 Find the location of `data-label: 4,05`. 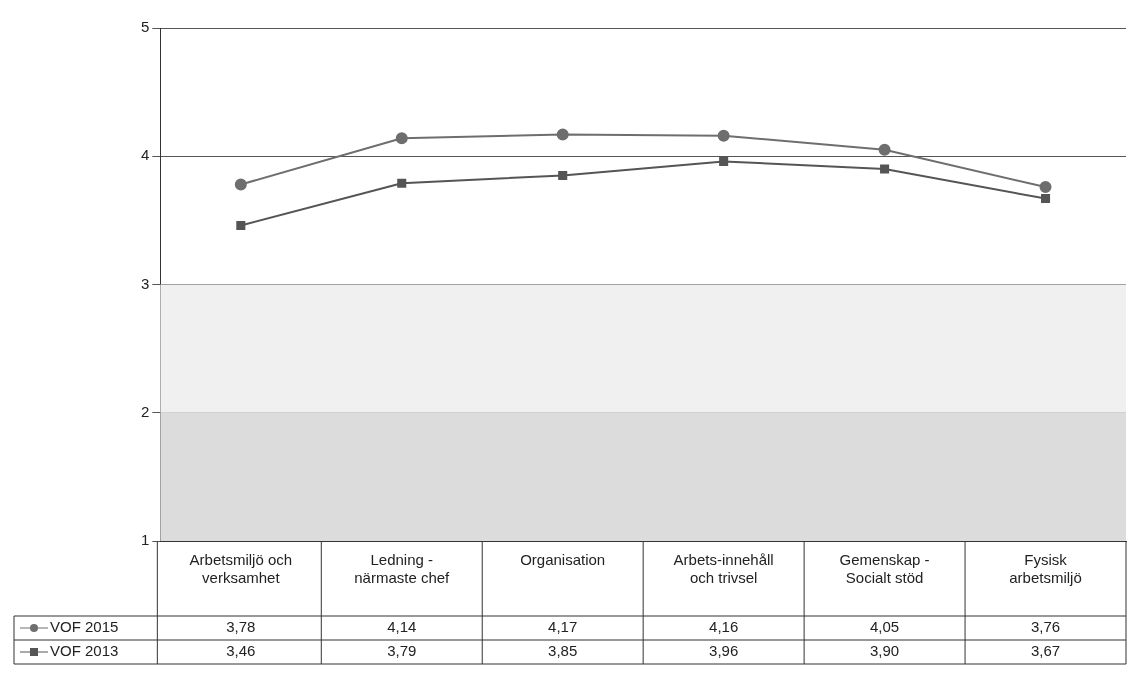

data-label: 4,05 is located at coordinates (884, 627).